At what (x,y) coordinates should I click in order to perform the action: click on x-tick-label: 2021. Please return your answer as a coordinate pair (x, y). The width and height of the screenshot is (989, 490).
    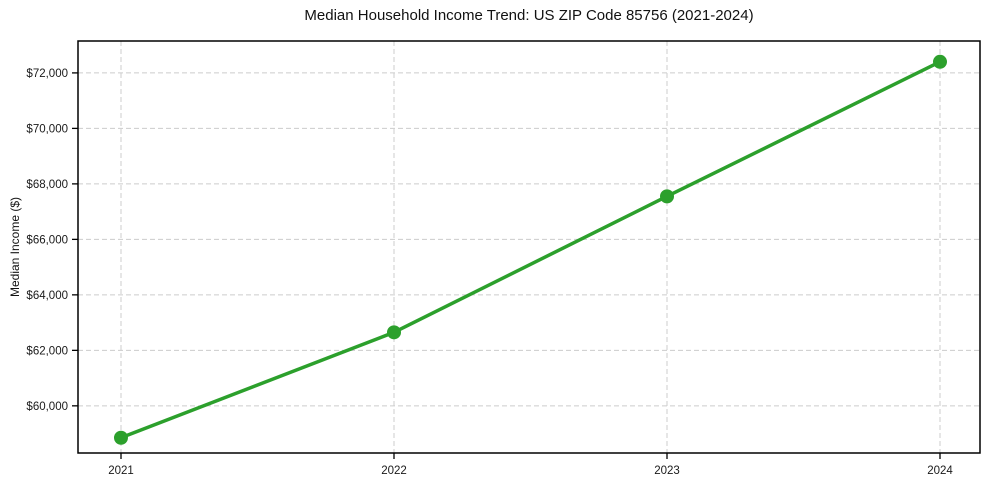
    Looking at the image, I should click on (121, 471).